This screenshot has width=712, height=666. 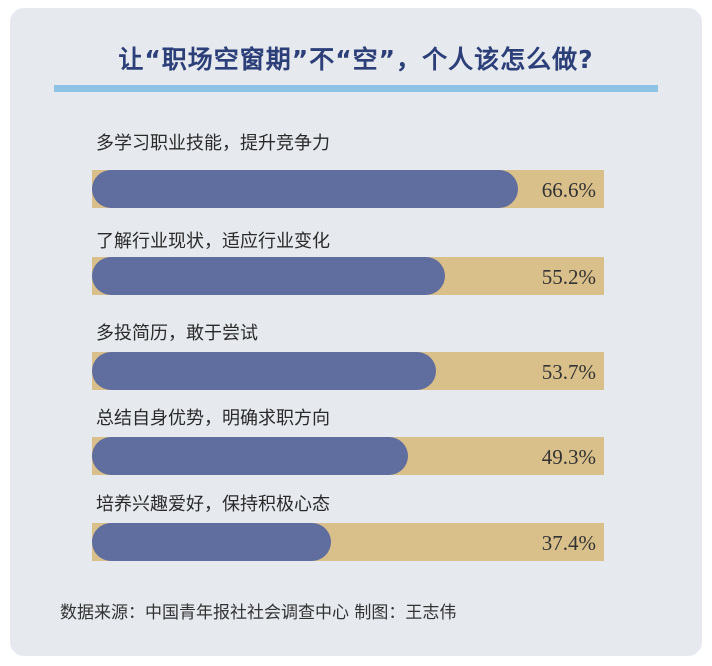 I want to click on bar-track: 66.6%, so click(x=348, y=189).